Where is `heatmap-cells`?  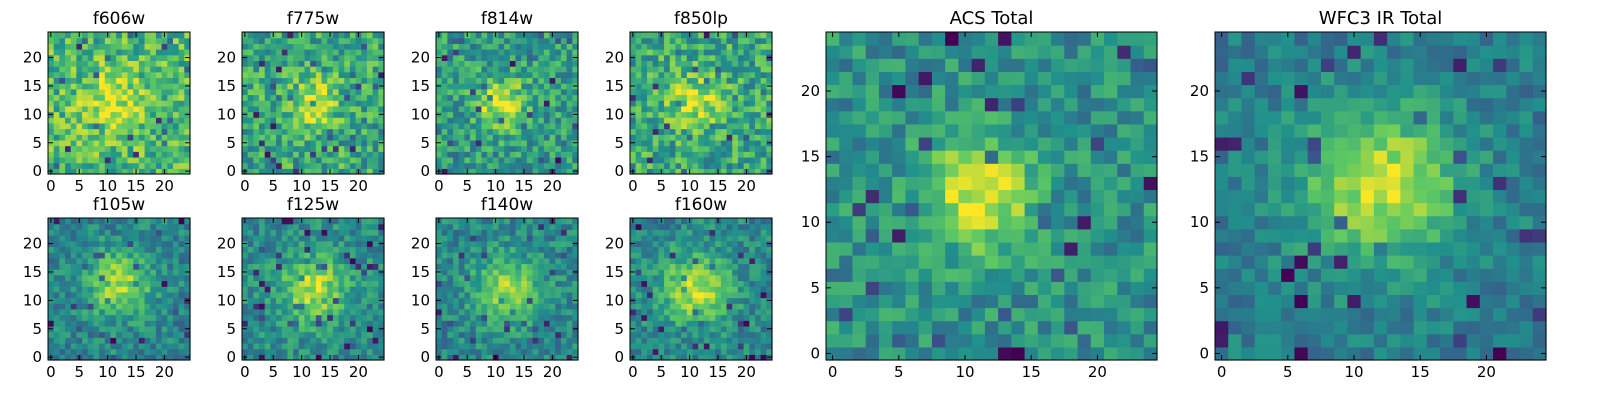
heatmap-cells is located at coordinates (119, 103).